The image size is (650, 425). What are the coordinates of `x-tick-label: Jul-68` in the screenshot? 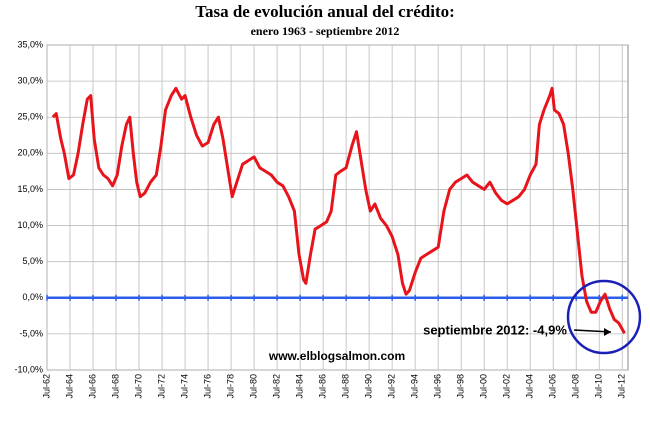 It's located at (115, 386).